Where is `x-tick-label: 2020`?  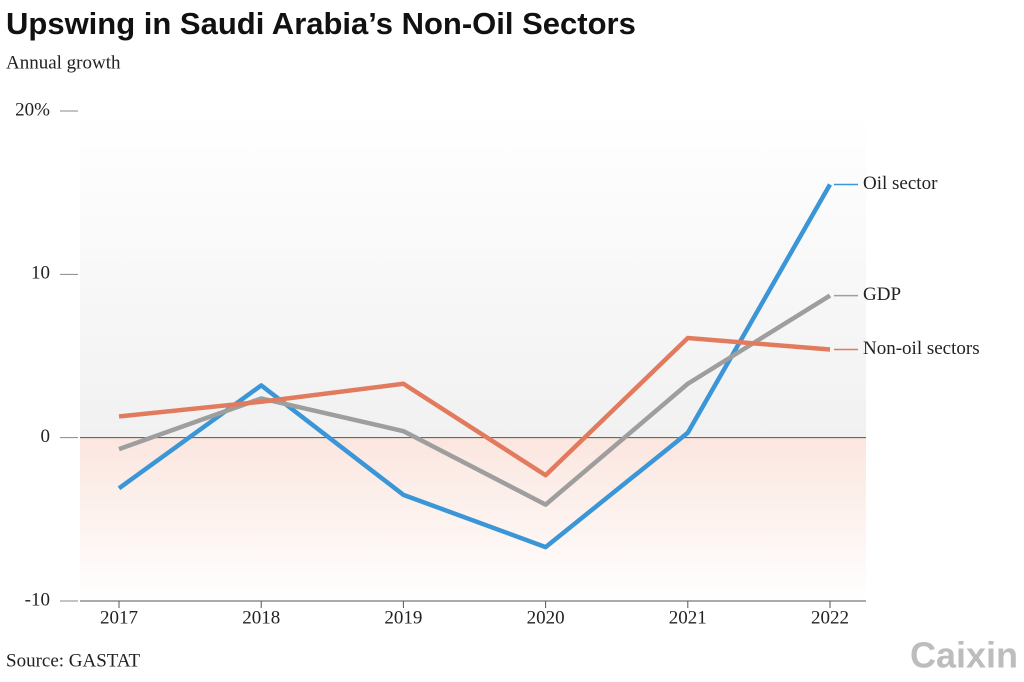 x-tick-label: 2020 is located at coordinates (546, 617).